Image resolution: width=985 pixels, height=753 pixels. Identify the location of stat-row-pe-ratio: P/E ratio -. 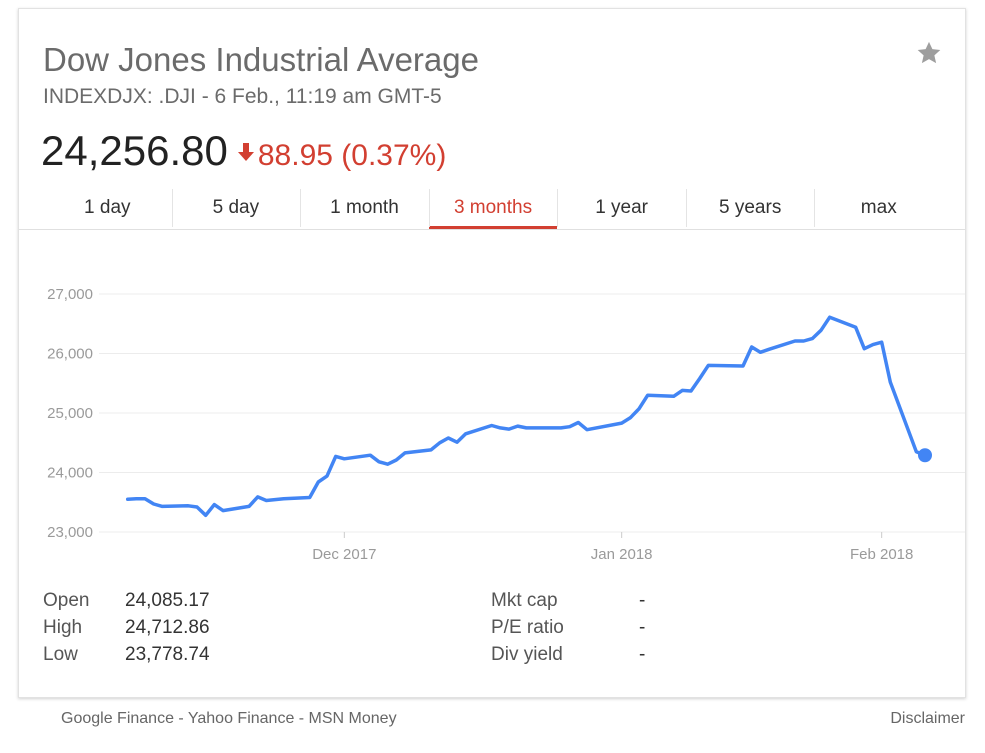
(568, 627).